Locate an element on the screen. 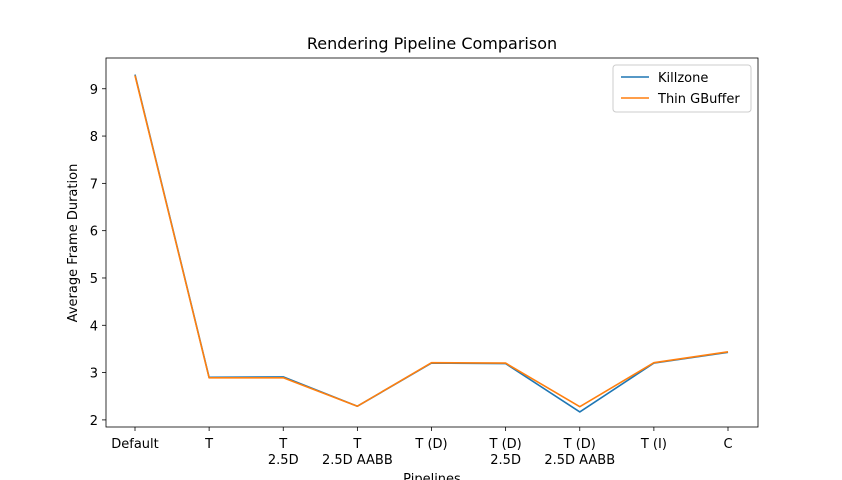  x-tick-label-line: T (I) is located at coordinates (653, 444).